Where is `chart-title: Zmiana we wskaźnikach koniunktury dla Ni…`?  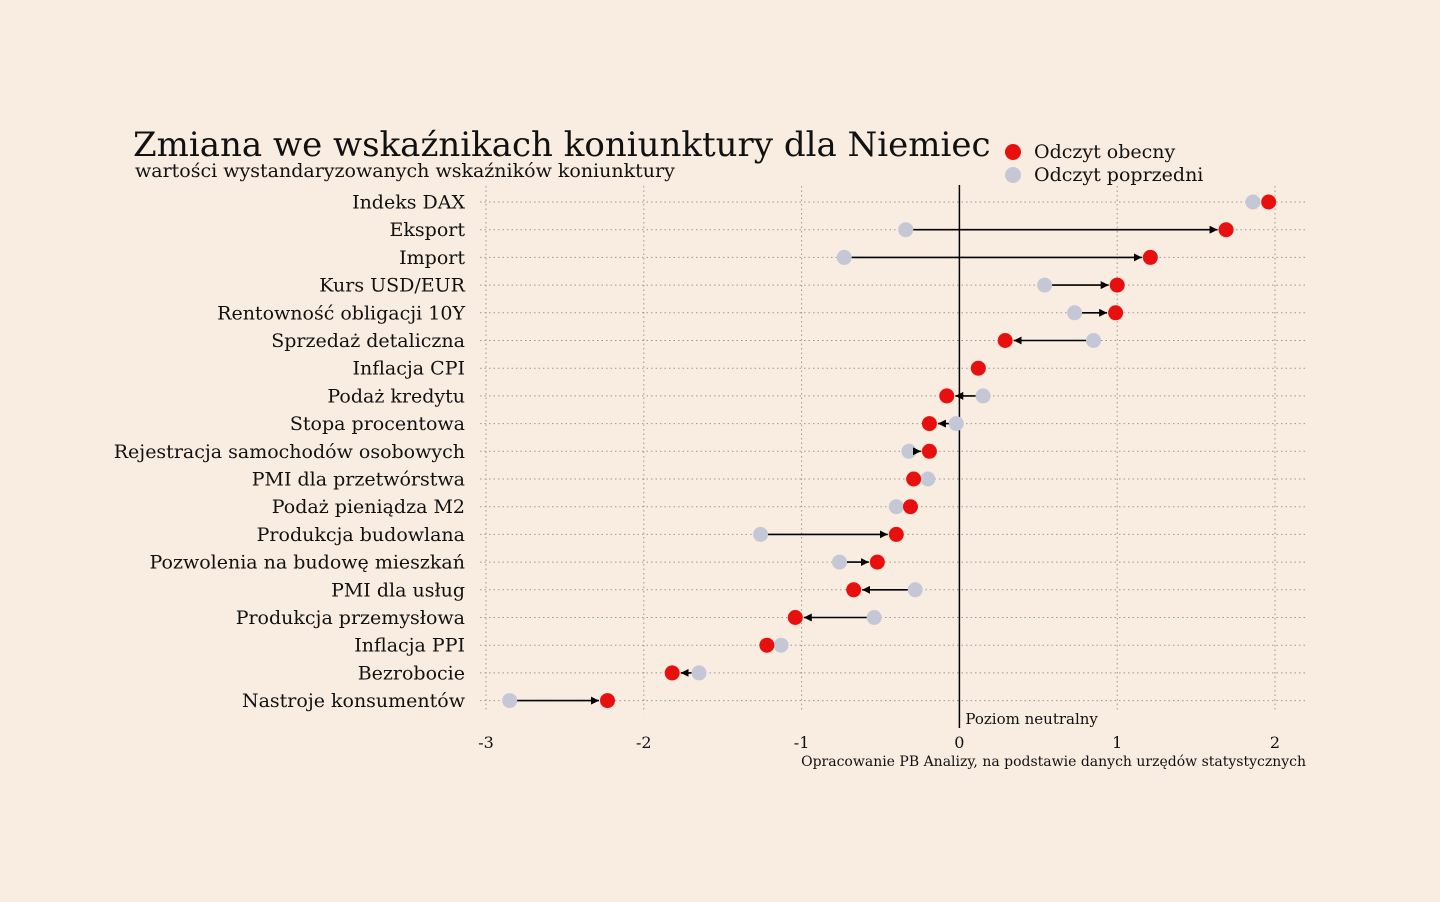 chart-title: Zmiana we wskaźnikach koniunktury dla Ni… is located at coordinates (562, 145).